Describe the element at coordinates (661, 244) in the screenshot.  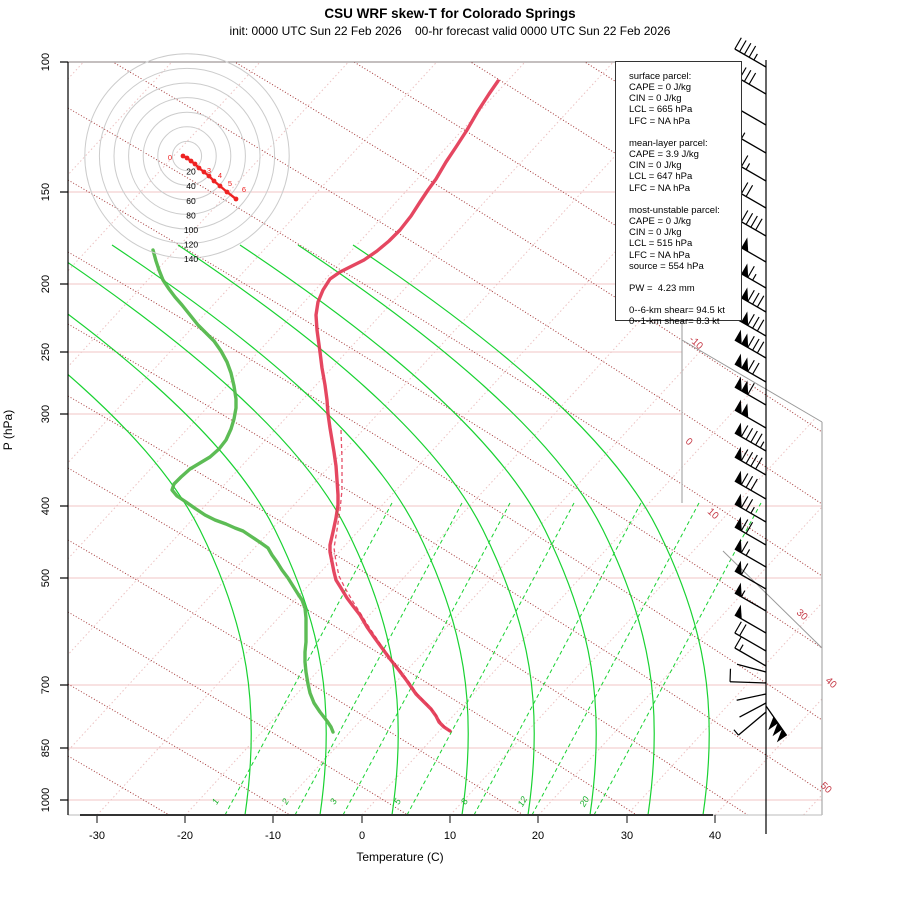
I see `parcel-info-line: LCL = 515 hPa` at that location.